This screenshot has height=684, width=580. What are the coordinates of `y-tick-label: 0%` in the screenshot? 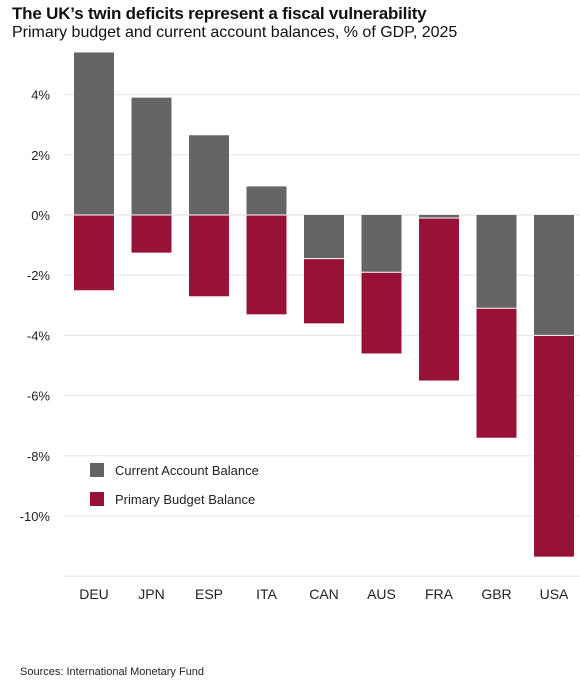 It's located at (40, 215).